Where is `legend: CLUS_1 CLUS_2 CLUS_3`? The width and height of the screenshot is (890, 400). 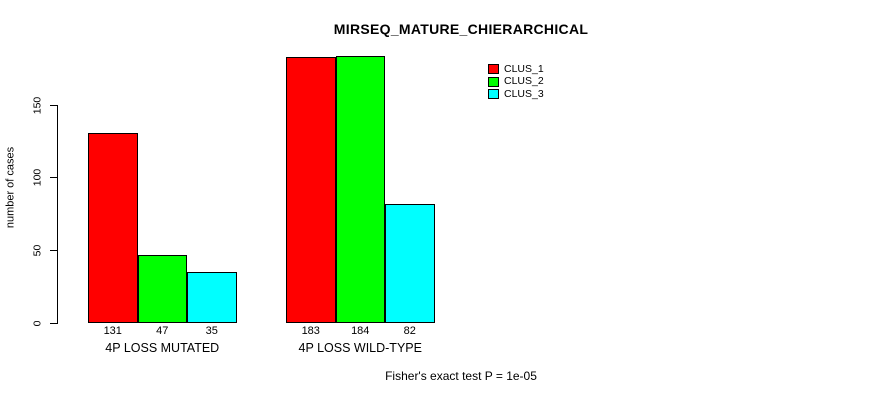 legend: CLUS_1 CLUS_2 CLUS_3 is located at coordinates (516, 82).